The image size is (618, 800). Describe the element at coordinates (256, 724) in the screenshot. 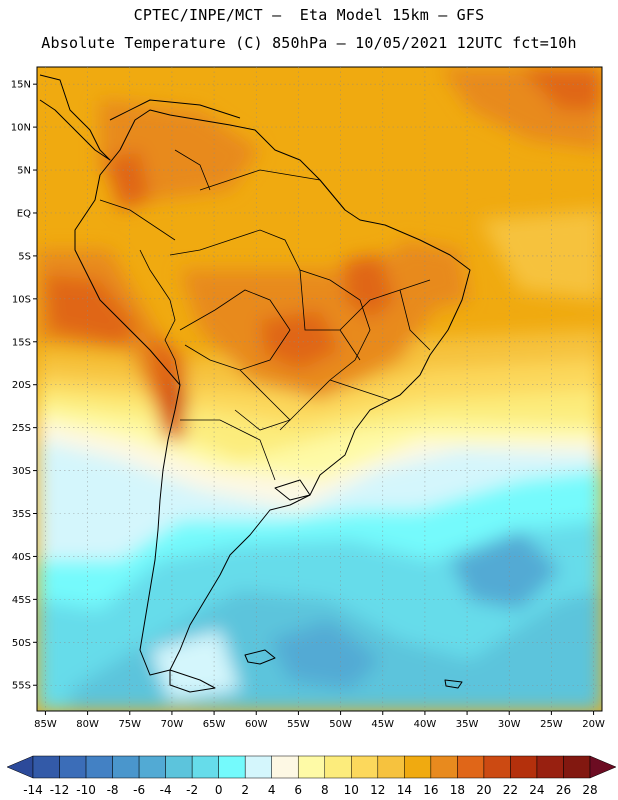

I see `lon-label: 60W` at that location.